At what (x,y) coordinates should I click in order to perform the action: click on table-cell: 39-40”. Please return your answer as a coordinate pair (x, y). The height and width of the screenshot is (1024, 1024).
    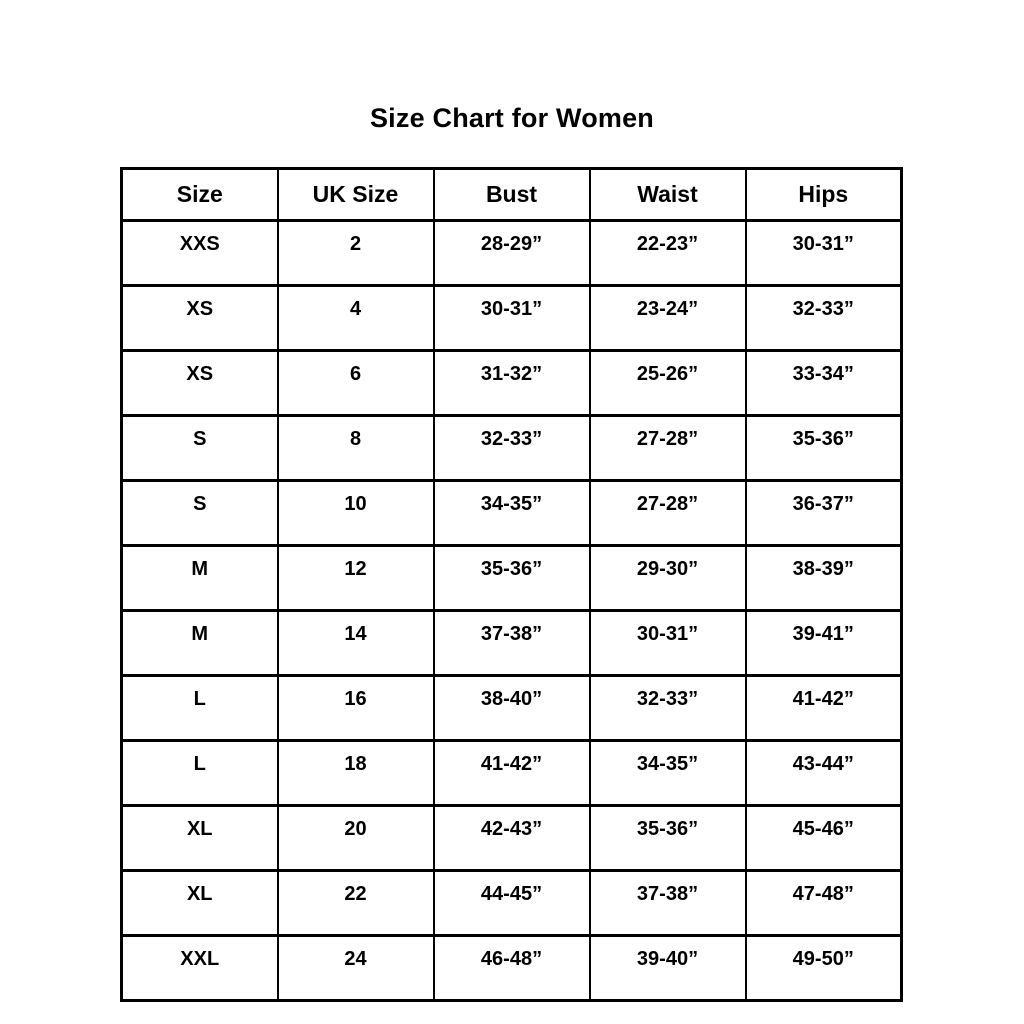
    Looking at the image, I should click on (667, 968).